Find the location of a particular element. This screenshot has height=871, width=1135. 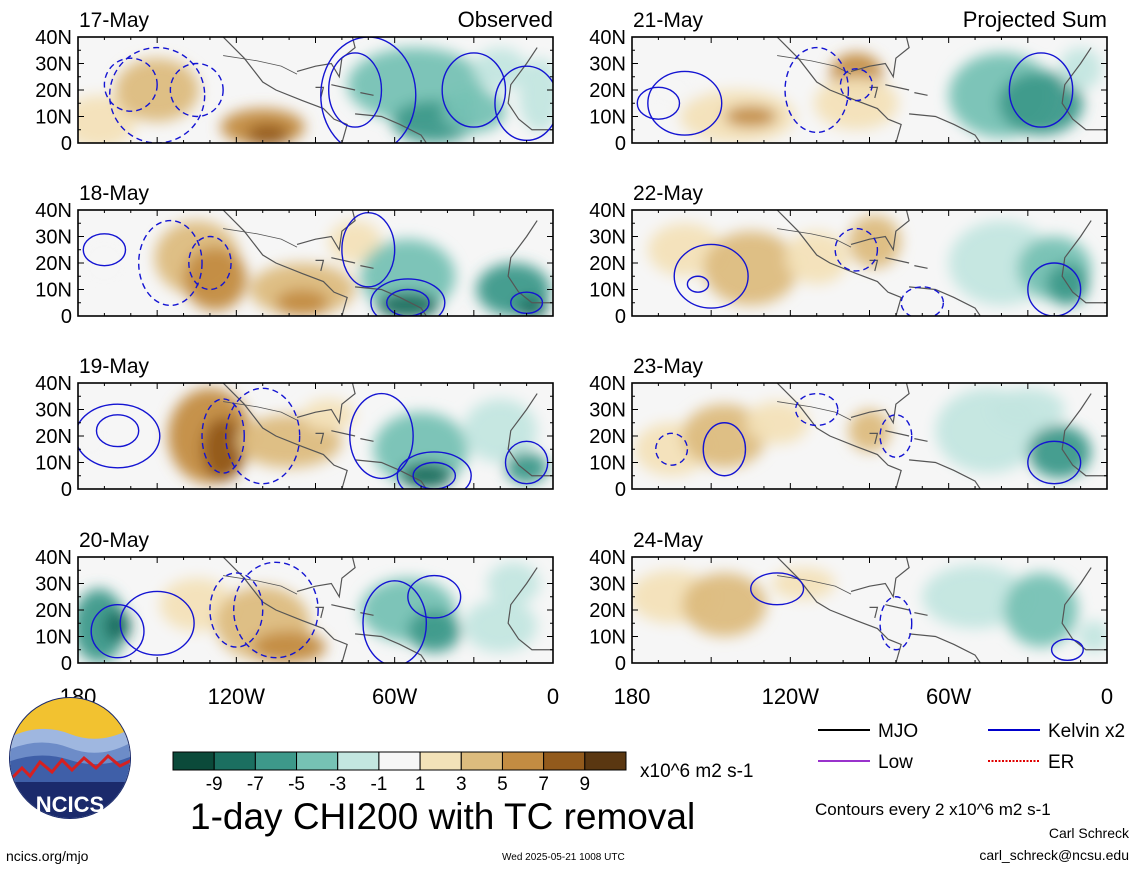

colorbar-label: -7 is located at coordinates (255, 784).